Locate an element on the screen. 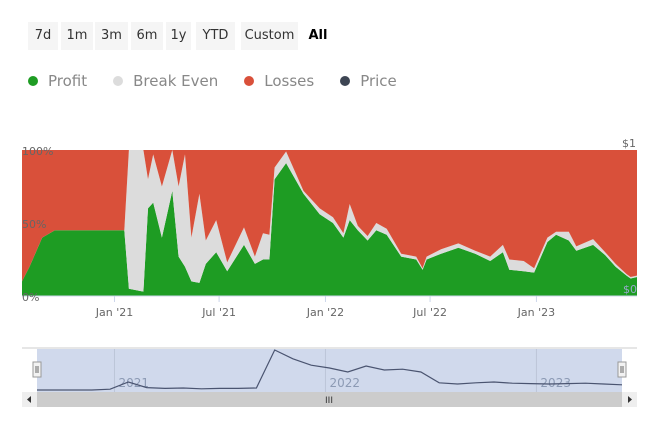 The height and width of the screenshot is (440, 660). x-tick-label: Jul '21 is located at coordinates (218, 312).